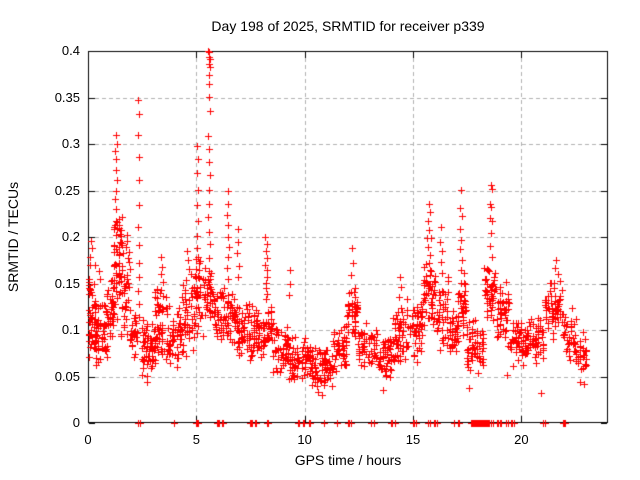 The width and height of the screenshot is (640, 480). What do you see at coordinates (88, 439) in the screenshot?
I see `x-tick-label: 0` at bounding box center [88, 439].